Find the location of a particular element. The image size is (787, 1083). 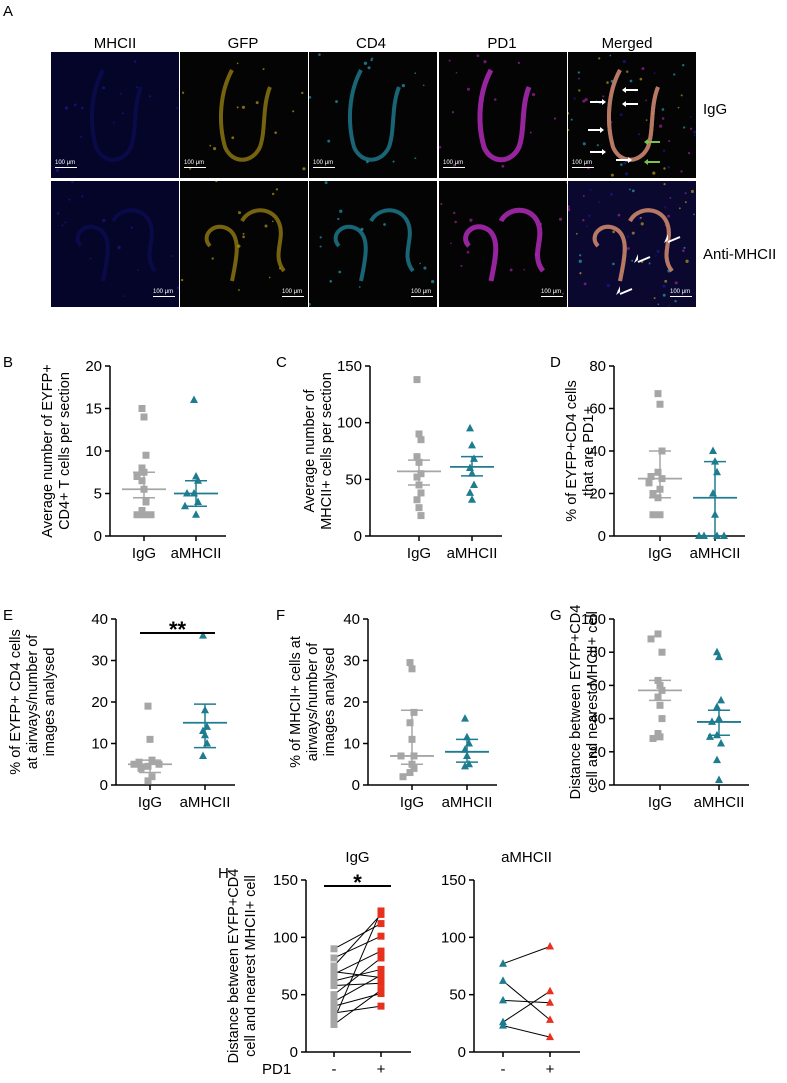

y-axis-label: CD4+ T cells per section is located at coordinates (65, 451).